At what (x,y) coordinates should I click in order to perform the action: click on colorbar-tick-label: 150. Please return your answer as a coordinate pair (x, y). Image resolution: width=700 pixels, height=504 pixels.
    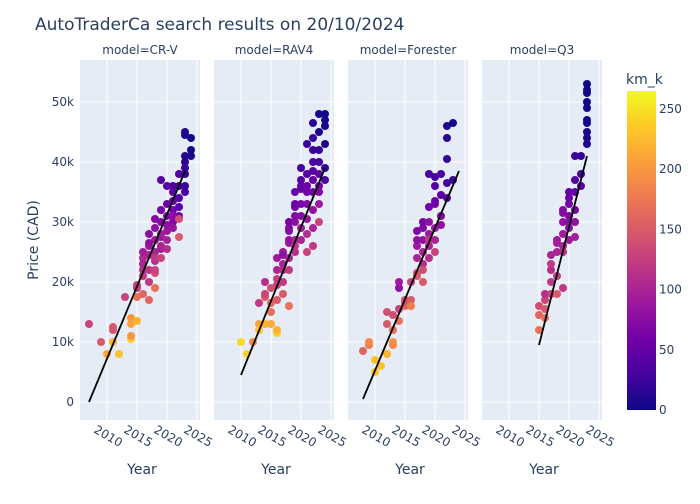
    Looking at the image, I should click on (670, 229).